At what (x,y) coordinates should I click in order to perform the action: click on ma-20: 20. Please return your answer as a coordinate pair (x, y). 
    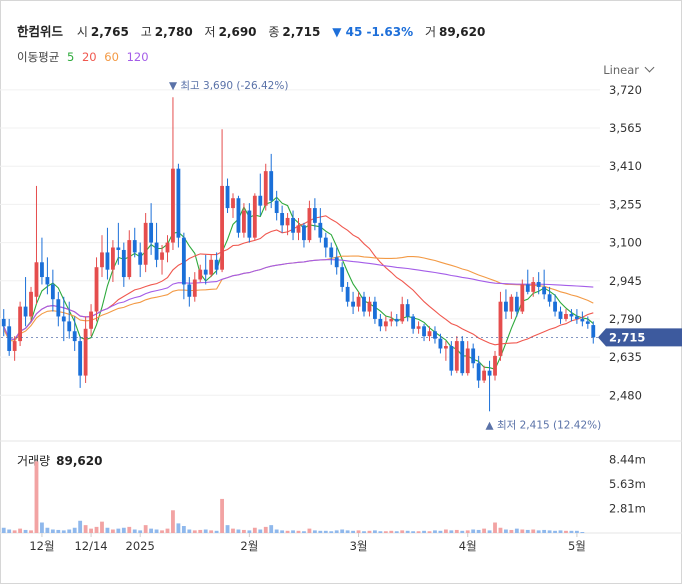
    Looking at the image, I should click on (89, 57).